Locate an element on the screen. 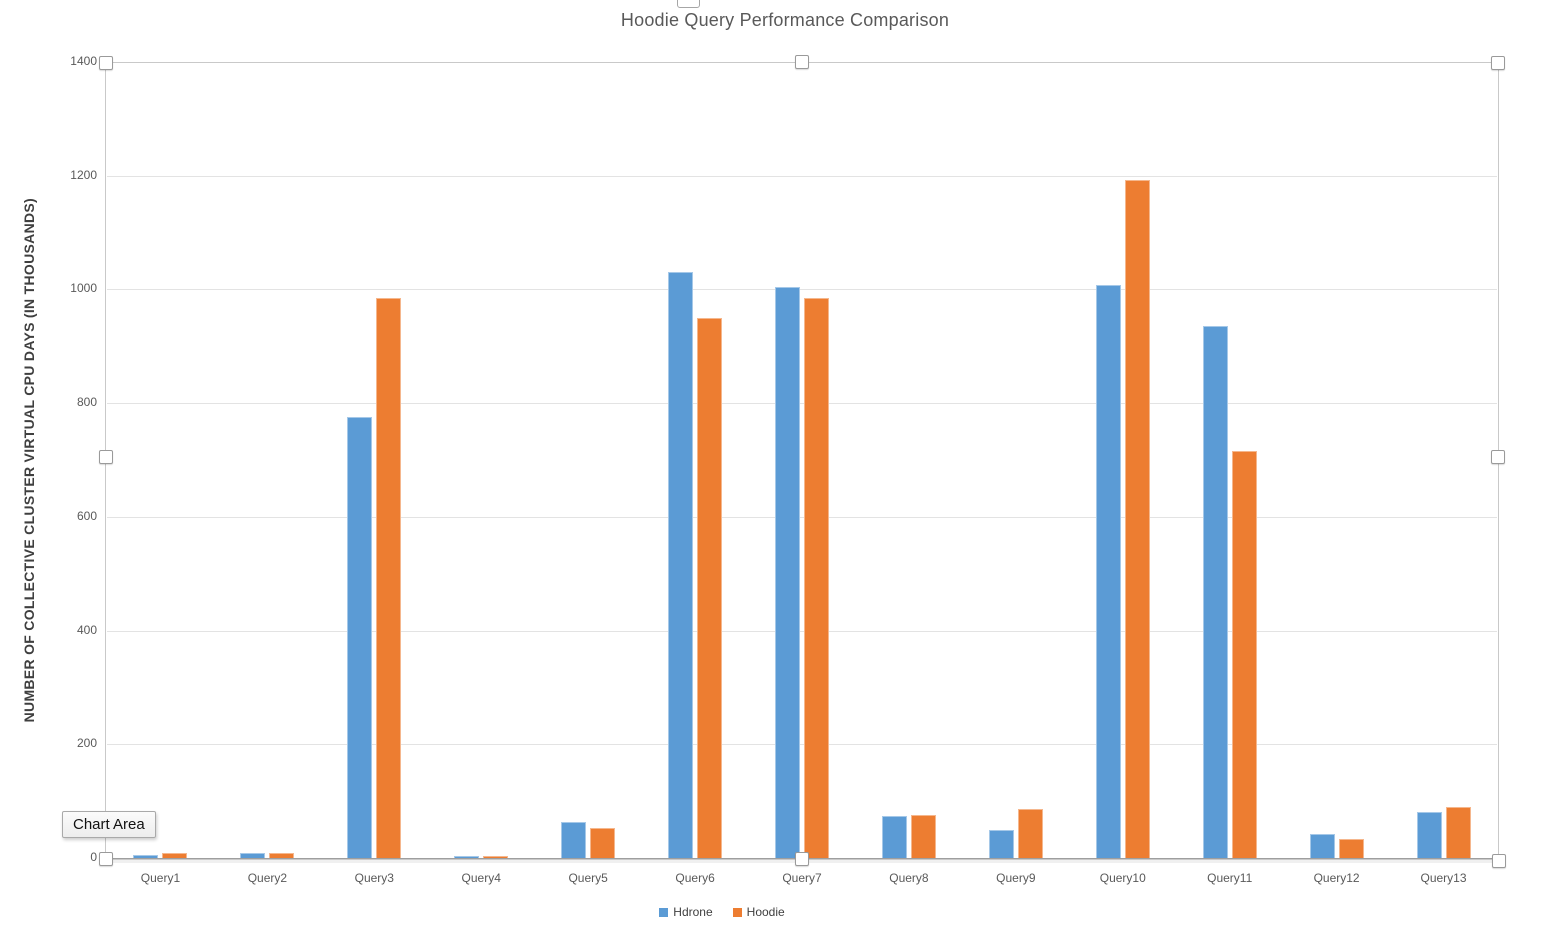 This screenshot has width=1550, height=934. y-axis-ticks: 0 200 400 600 800 1000 1200 1400 is located at coordinates (63, 459).